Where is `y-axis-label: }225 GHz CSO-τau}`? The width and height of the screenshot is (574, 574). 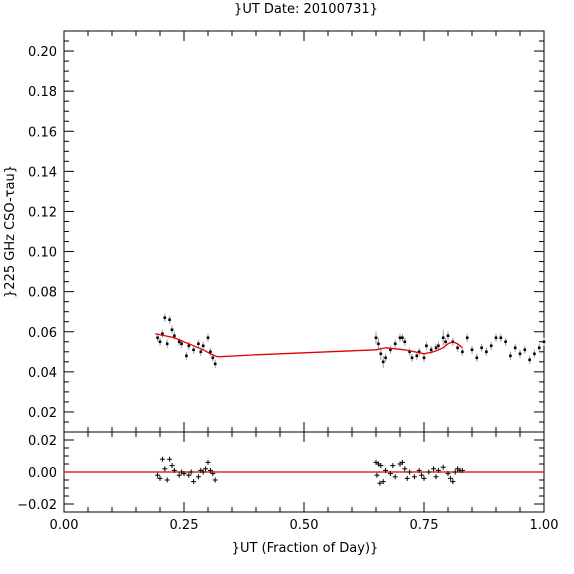 y-axis-label: }225 GHz CSO-τau} is located at coordinates (10, 231).